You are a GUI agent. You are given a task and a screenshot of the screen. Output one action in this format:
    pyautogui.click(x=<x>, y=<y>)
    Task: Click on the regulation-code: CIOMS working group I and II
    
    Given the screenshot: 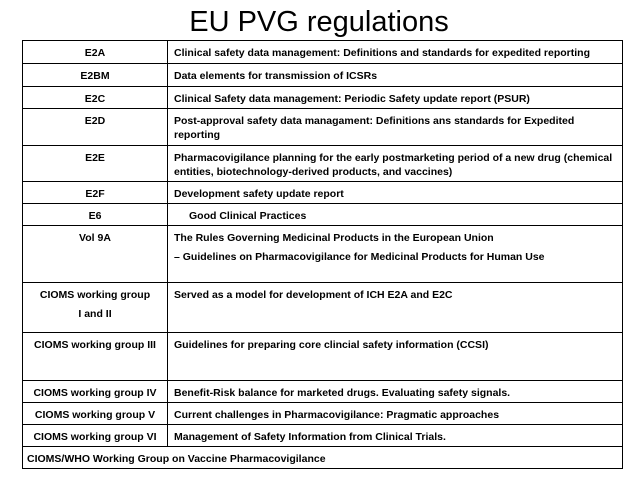 What is the action you would take?
    pyautogui.click(x=95, y=307)
    